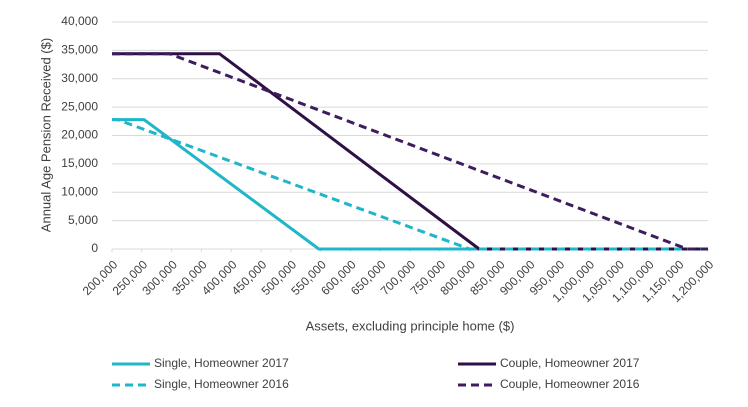  Describe the element at coordinates (79, 78) in the screenshot. I see `y-tick-label: 30,000` at that location.